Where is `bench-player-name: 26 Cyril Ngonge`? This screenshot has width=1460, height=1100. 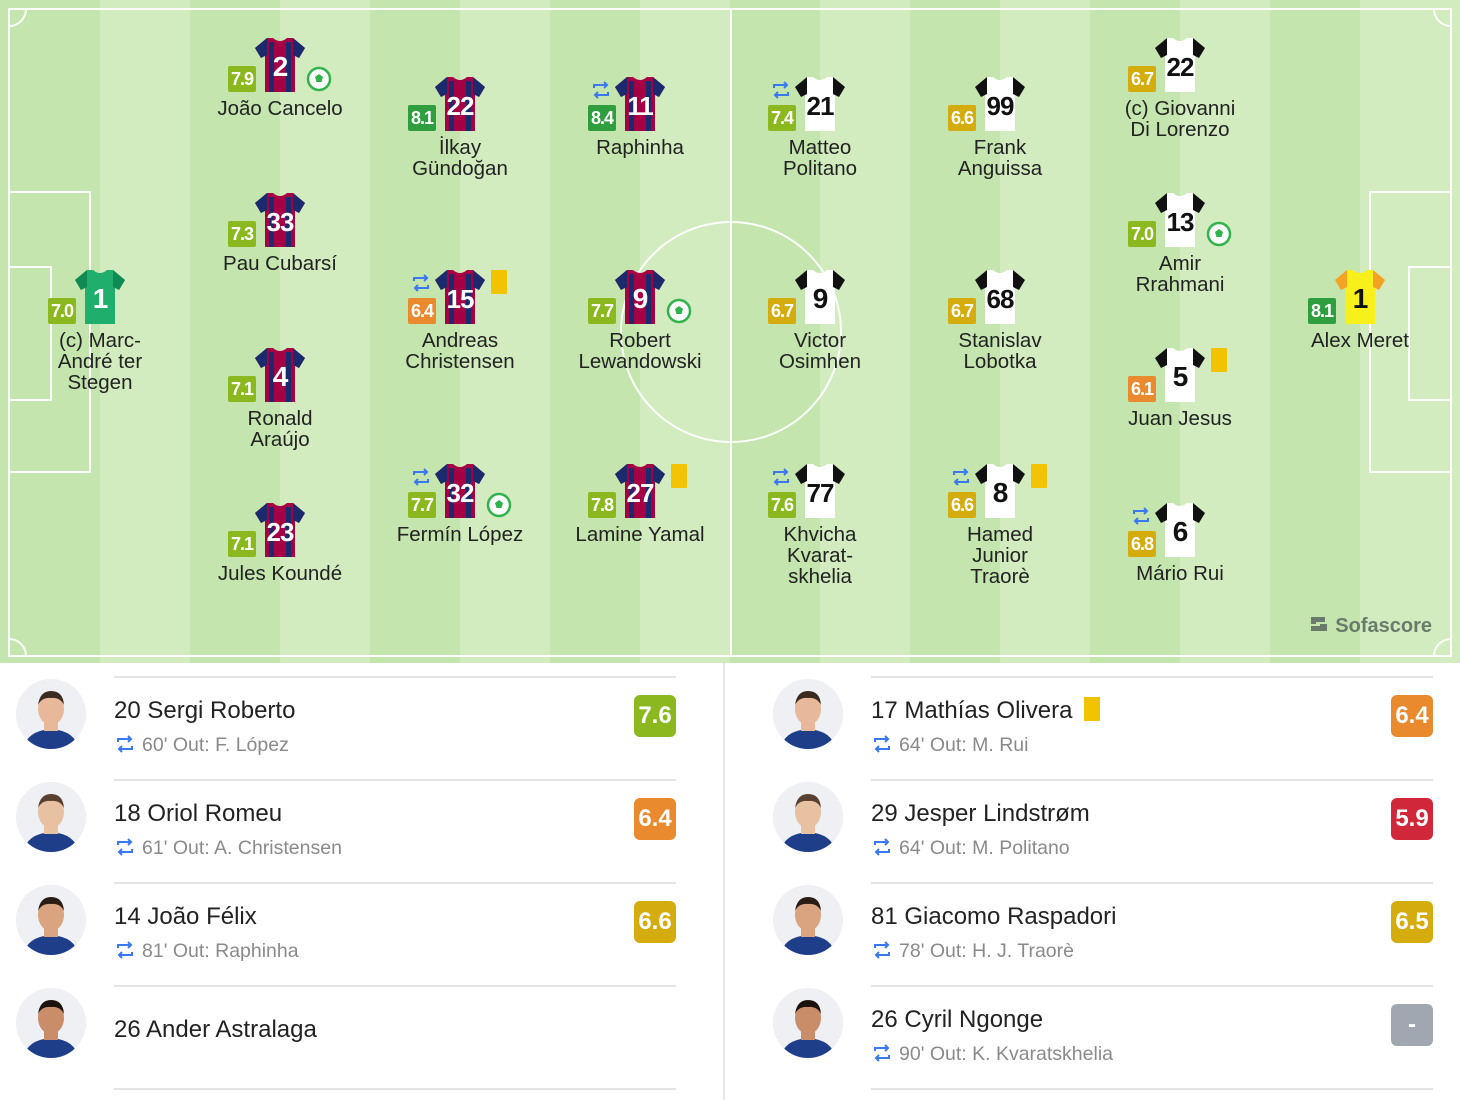 bench-player-name: 26 Cyril Ngonge is located at coordinates (957, 1019).